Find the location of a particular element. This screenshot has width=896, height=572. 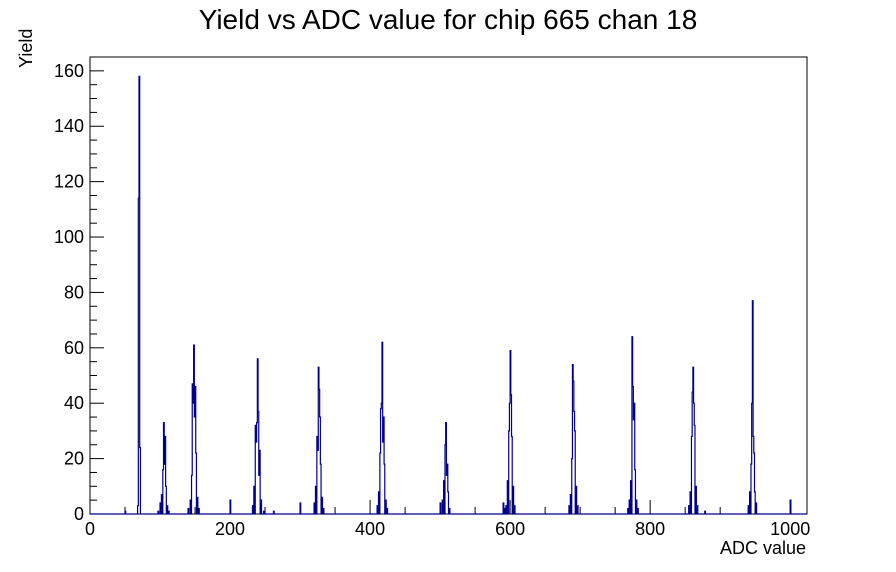

y-tick-label: 160 is located at coordinates (69, 71).